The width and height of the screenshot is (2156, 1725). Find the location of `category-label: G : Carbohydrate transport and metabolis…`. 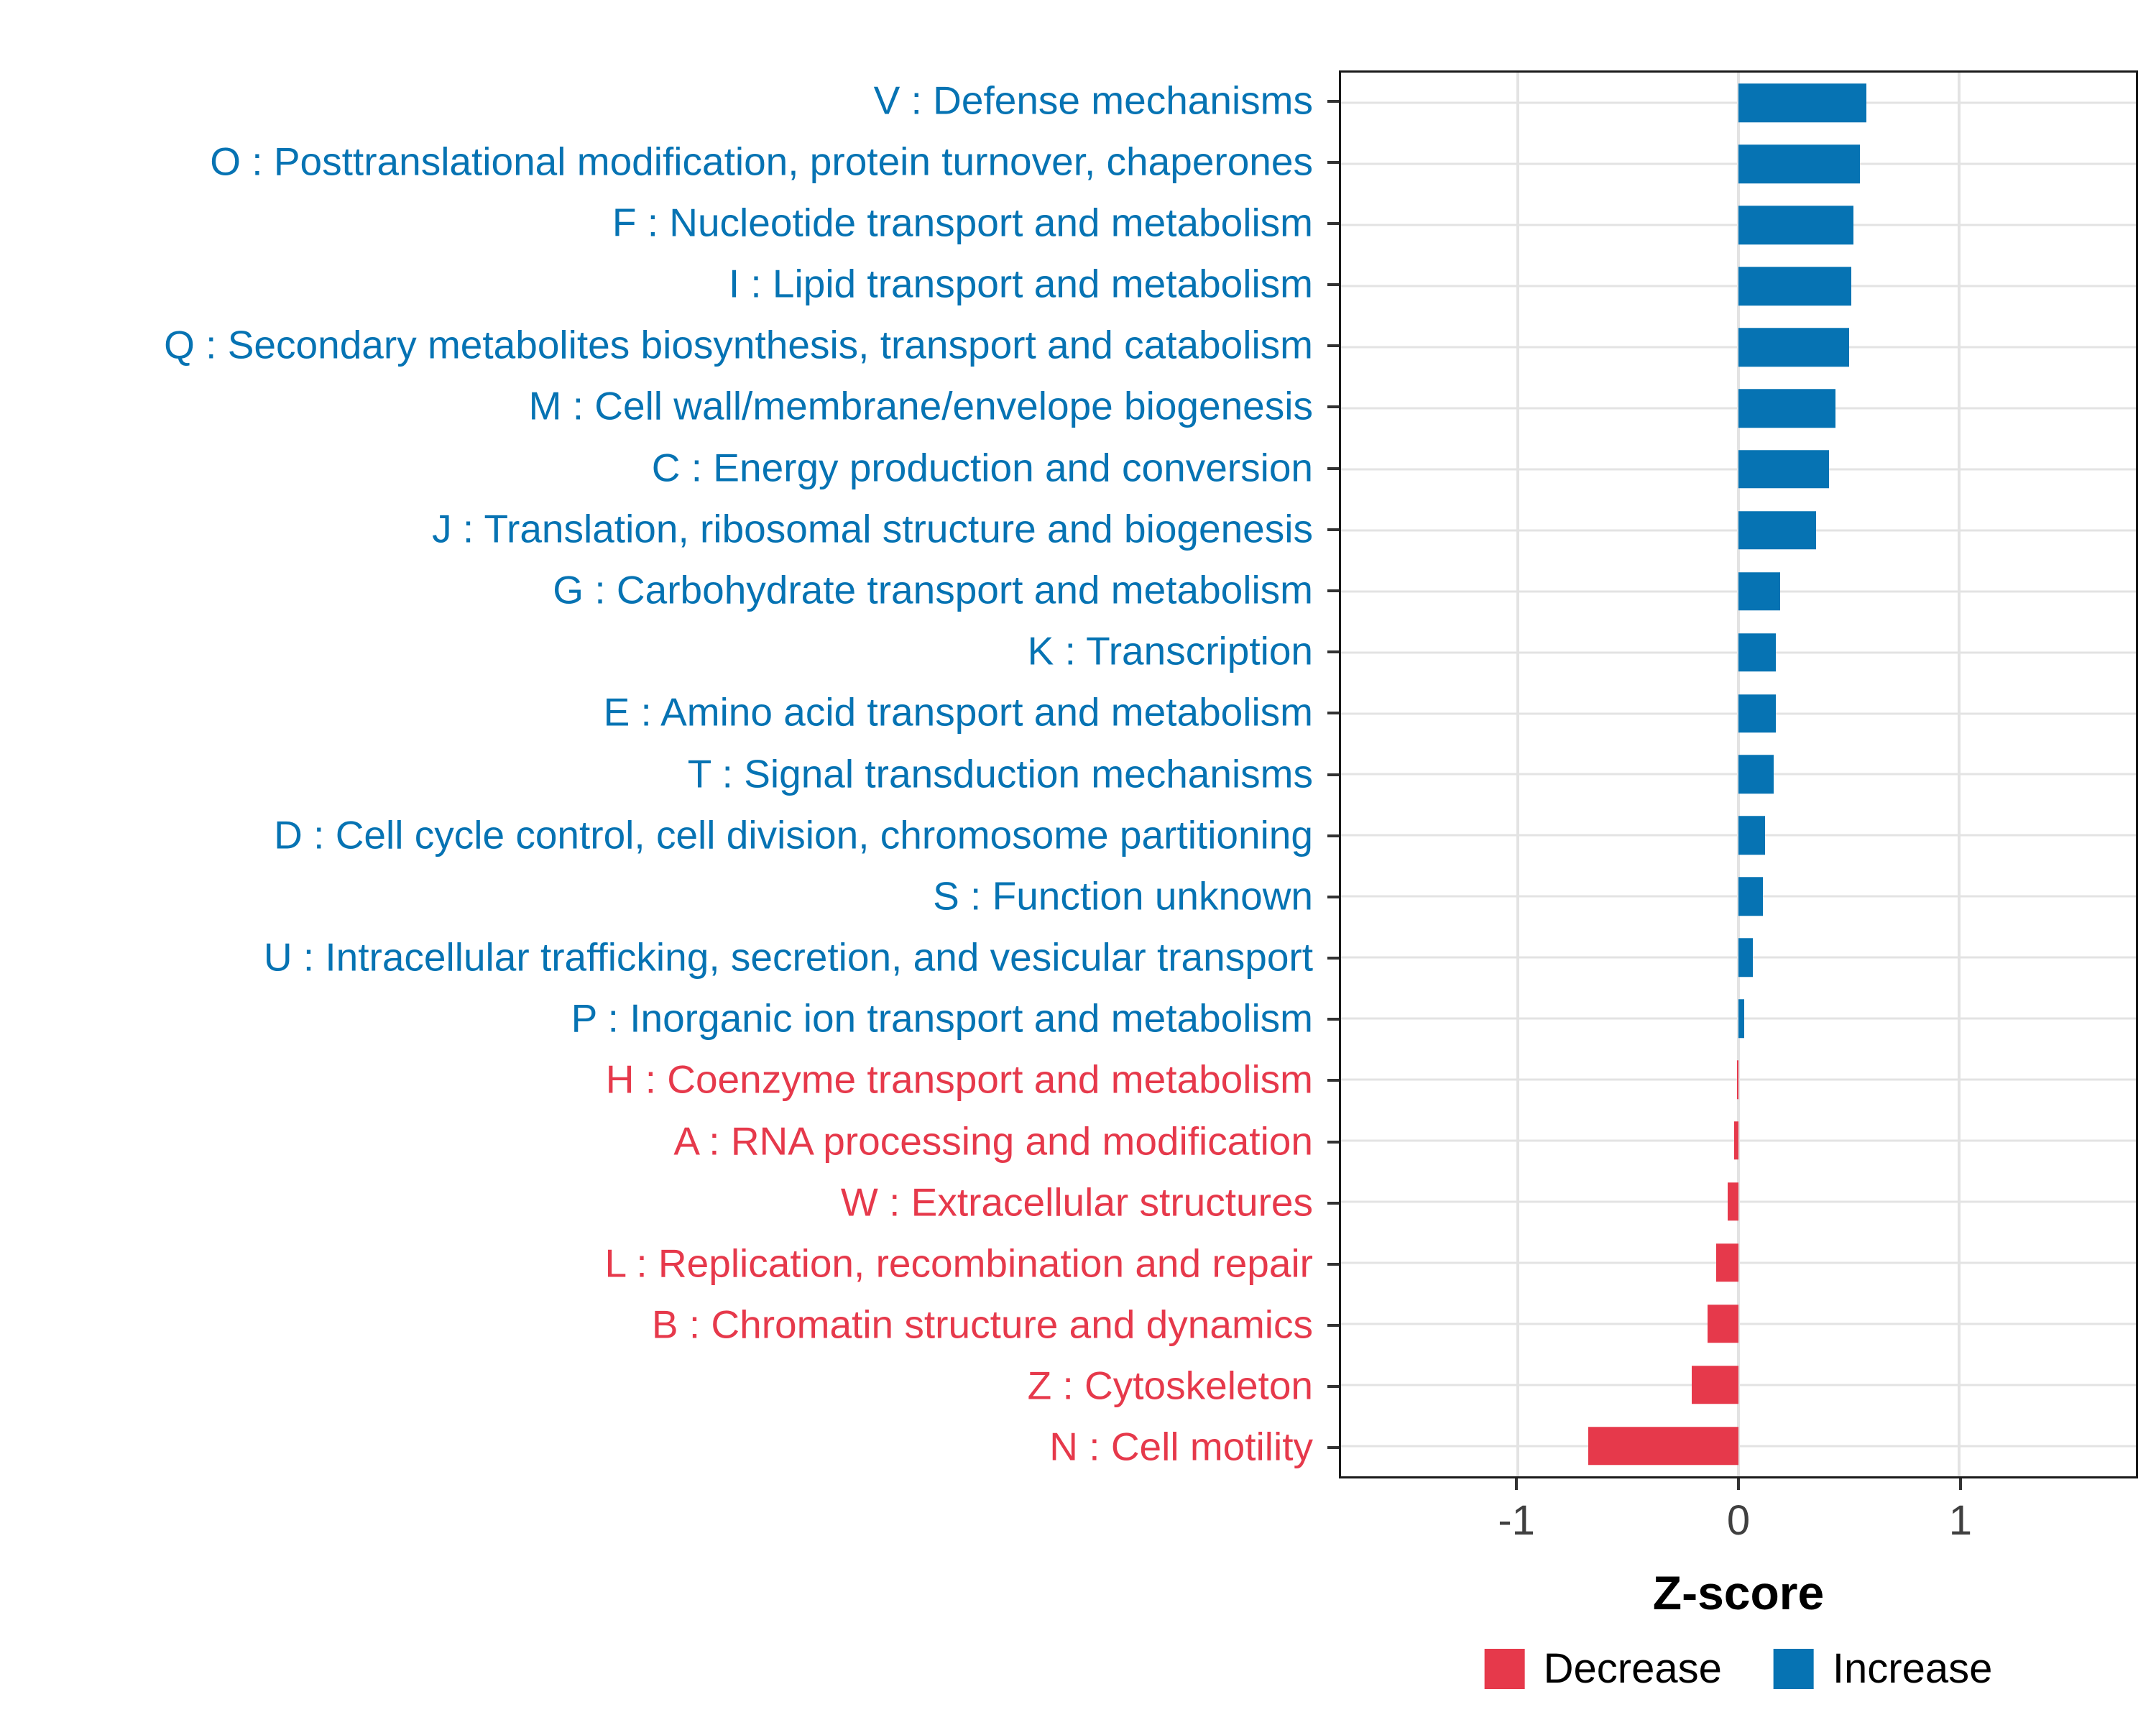

category-label: G : Carbohydrate transport and metabolis… is located at coordinates (933, 589).